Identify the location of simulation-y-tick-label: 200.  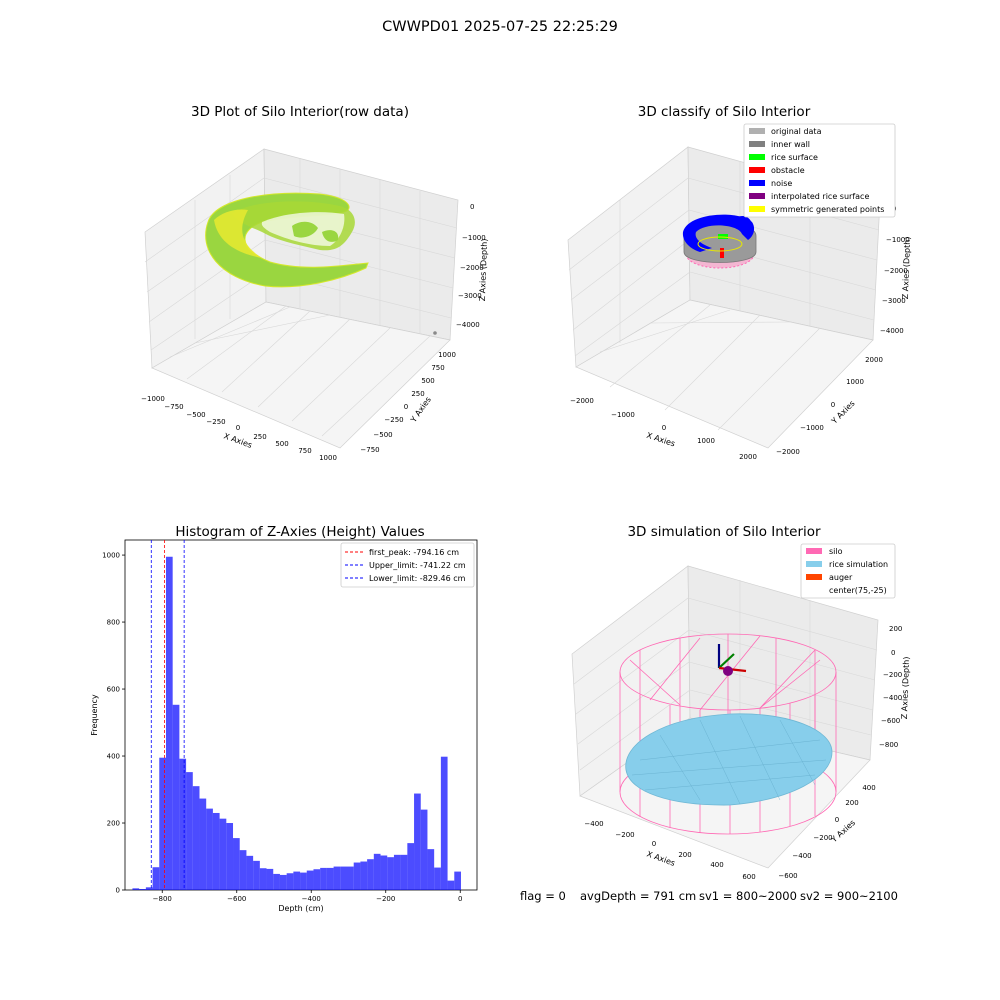
(851, 803).